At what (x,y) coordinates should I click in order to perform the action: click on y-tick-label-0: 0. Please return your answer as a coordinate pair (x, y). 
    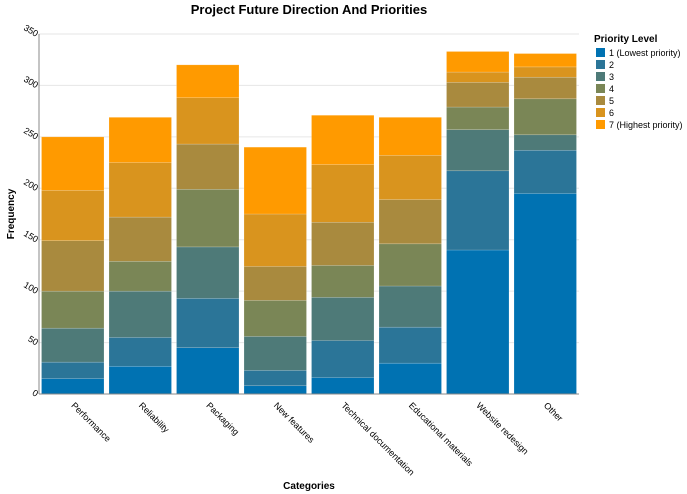
    Looking at the image, I should click on (35, 393).